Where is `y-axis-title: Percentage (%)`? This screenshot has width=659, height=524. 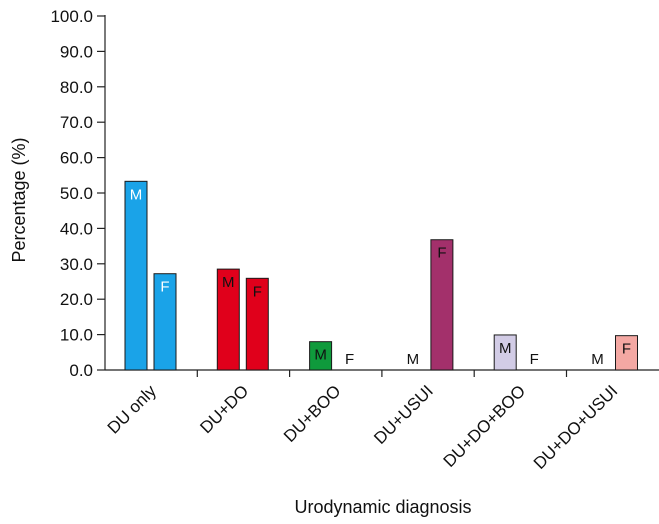
y-axis-title: Percentage (%) is located at coordinates (19, 199).